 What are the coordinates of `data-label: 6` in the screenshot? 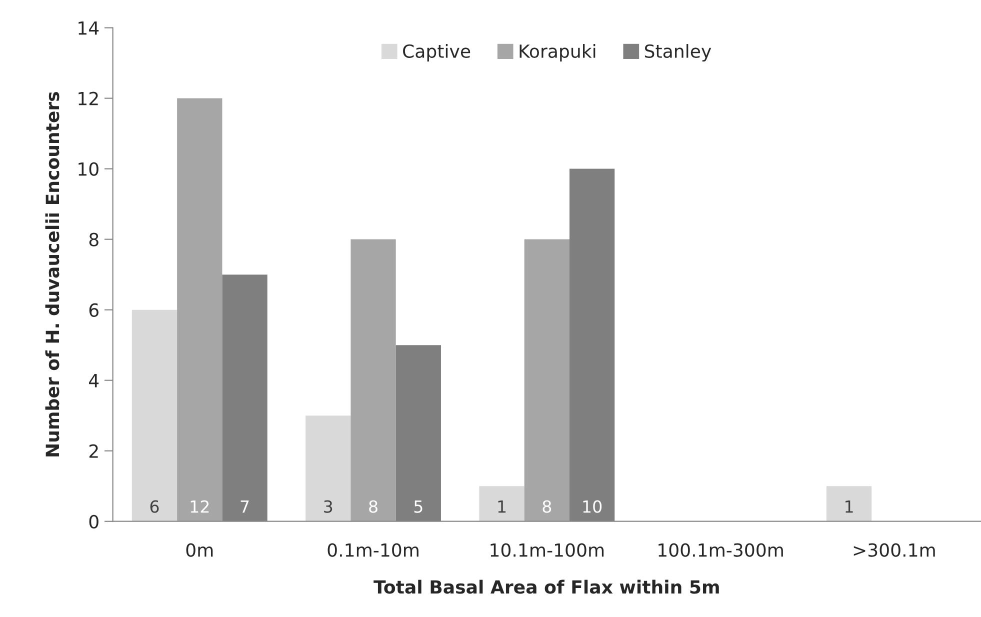 It's located at (154, 506).